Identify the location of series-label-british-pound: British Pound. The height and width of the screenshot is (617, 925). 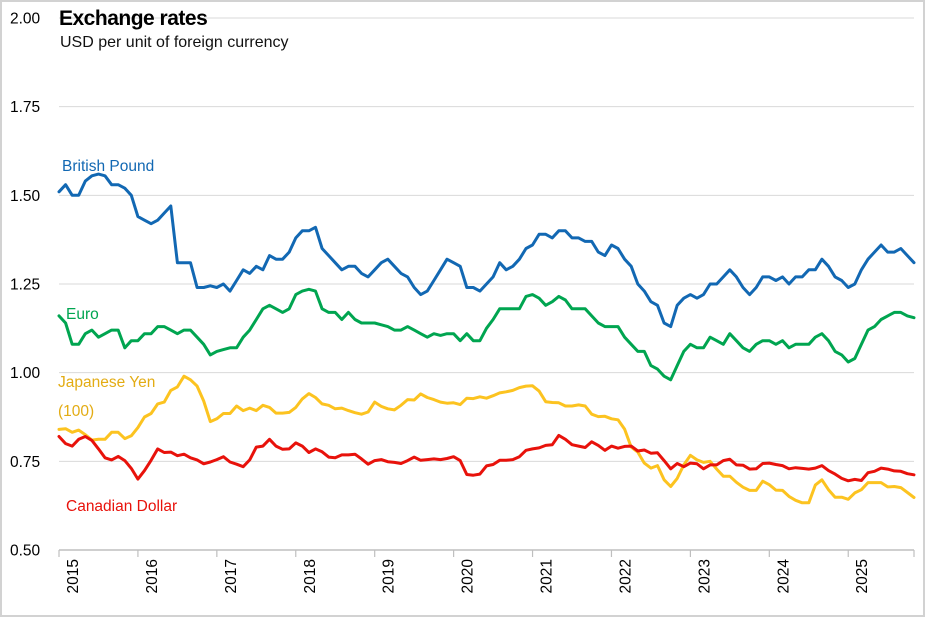
(108, 166).